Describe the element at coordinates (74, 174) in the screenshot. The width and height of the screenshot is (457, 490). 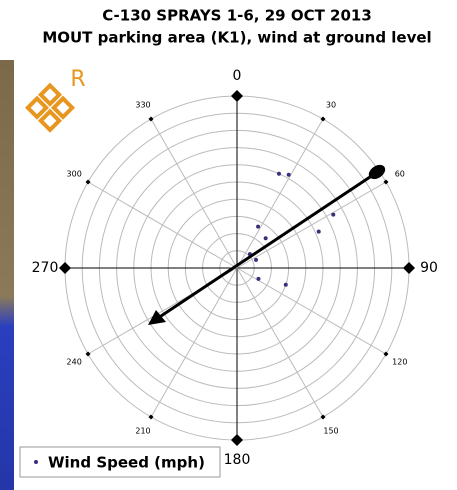
I see `theta-tick-label: 300` at that location.